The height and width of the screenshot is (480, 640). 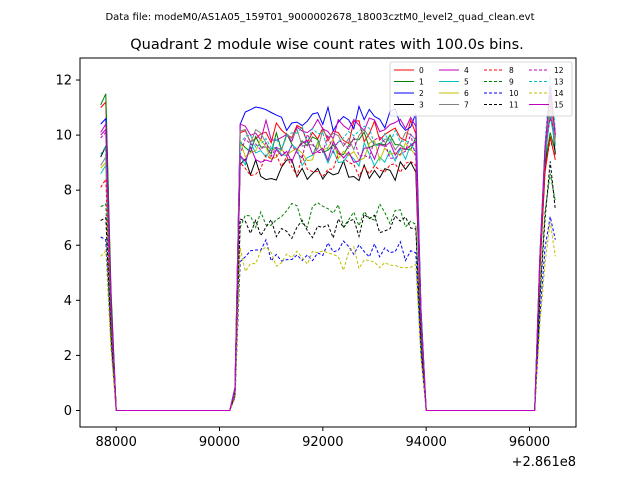 I want to click on legend-label-14: 14, so click(x=559, y=93).